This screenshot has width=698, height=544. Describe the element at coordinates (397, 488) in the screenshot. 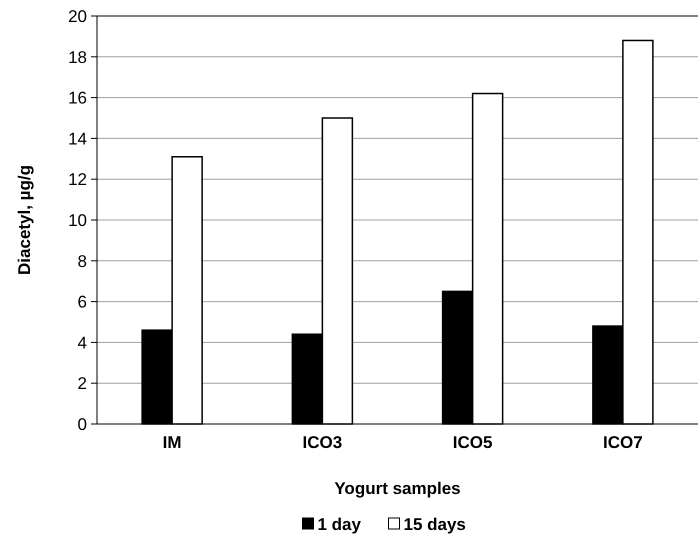

I see `x-axis-title: Yogurt samples` at that location.